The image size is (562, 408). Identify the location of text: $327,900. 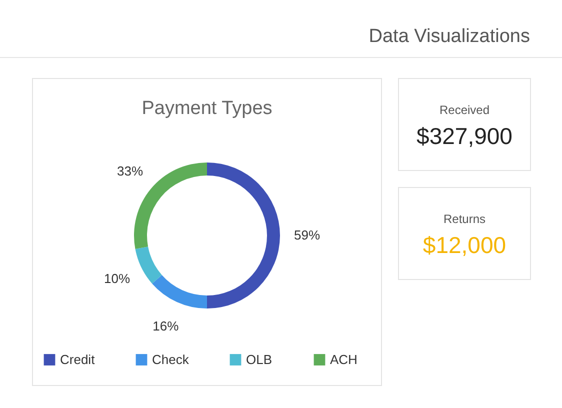
(465, 136).